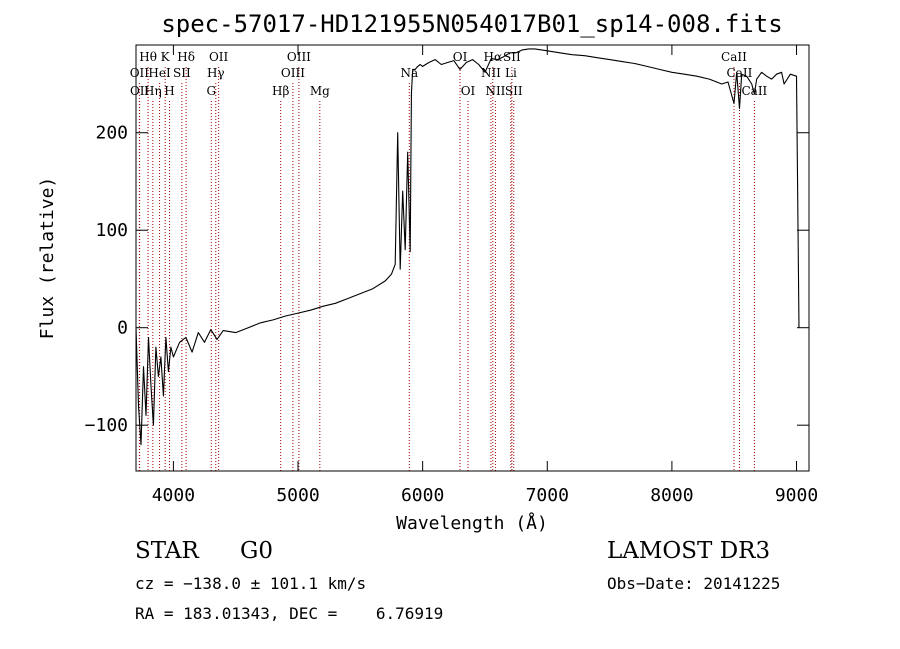  I want to click on y-tick-label--100: −100, so click(106, 425).